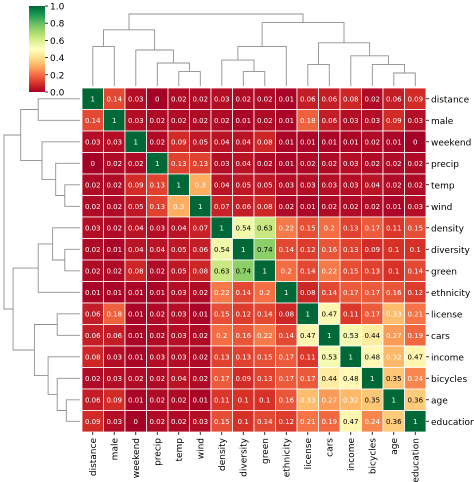  I want to click on cell-value-label: 0.22, so click(286, 228).